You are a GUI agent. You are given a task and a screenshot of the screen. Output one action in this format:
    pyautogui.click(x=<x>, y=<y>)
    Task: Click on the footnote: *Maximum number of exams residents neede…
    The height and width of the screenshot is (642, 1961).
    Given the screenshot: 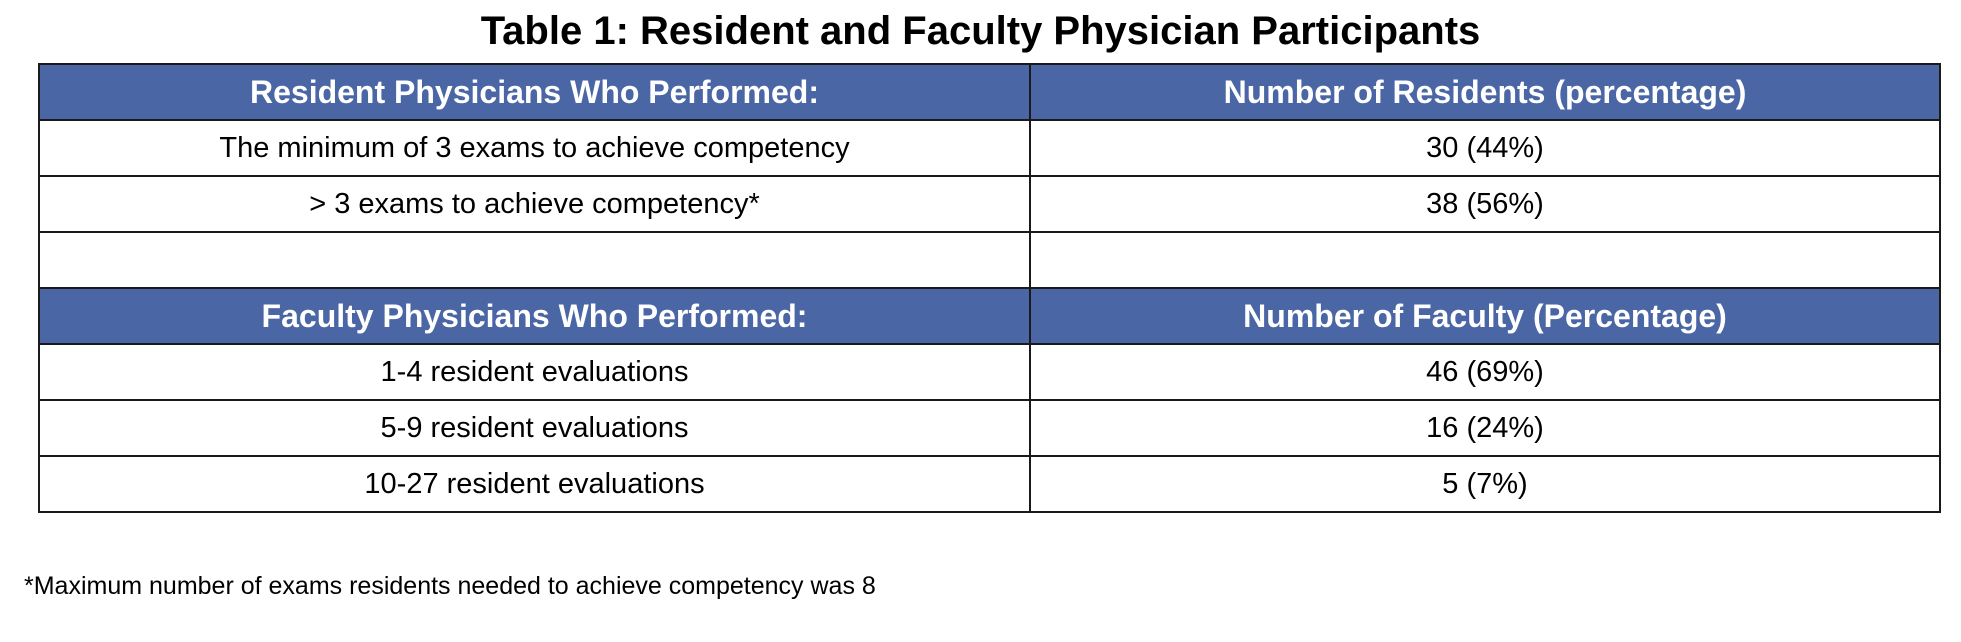 What is the action you would take?
    pyautogui.click(x=450, y=586)
    